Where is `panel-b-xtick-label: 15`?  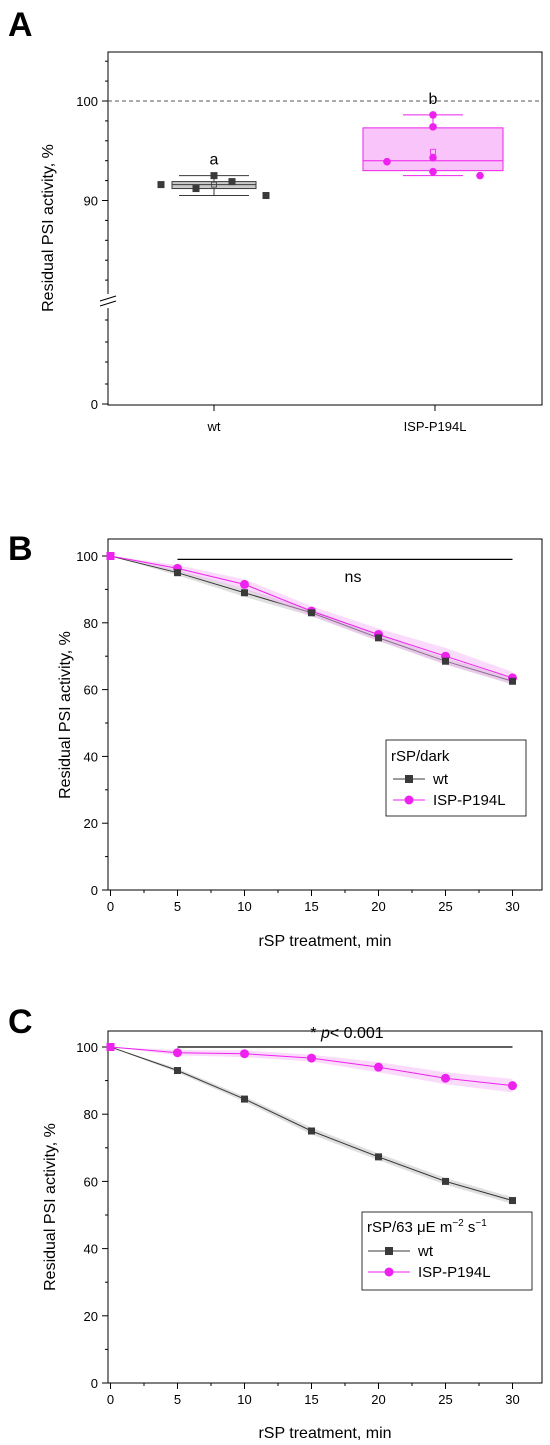 panel-b-xtick-label: 15 is located at coordinates (311, 906).